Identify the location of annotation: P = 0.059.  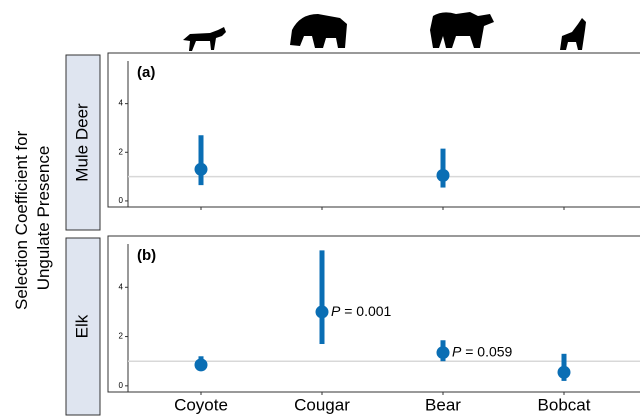
(482, 351).